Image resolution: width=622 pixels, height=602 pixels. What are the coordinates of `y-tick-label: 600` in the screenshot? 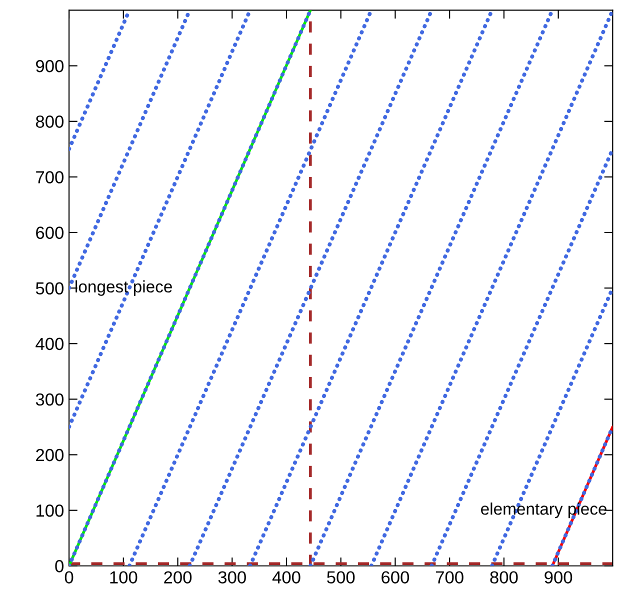 It's located at (50, 232).